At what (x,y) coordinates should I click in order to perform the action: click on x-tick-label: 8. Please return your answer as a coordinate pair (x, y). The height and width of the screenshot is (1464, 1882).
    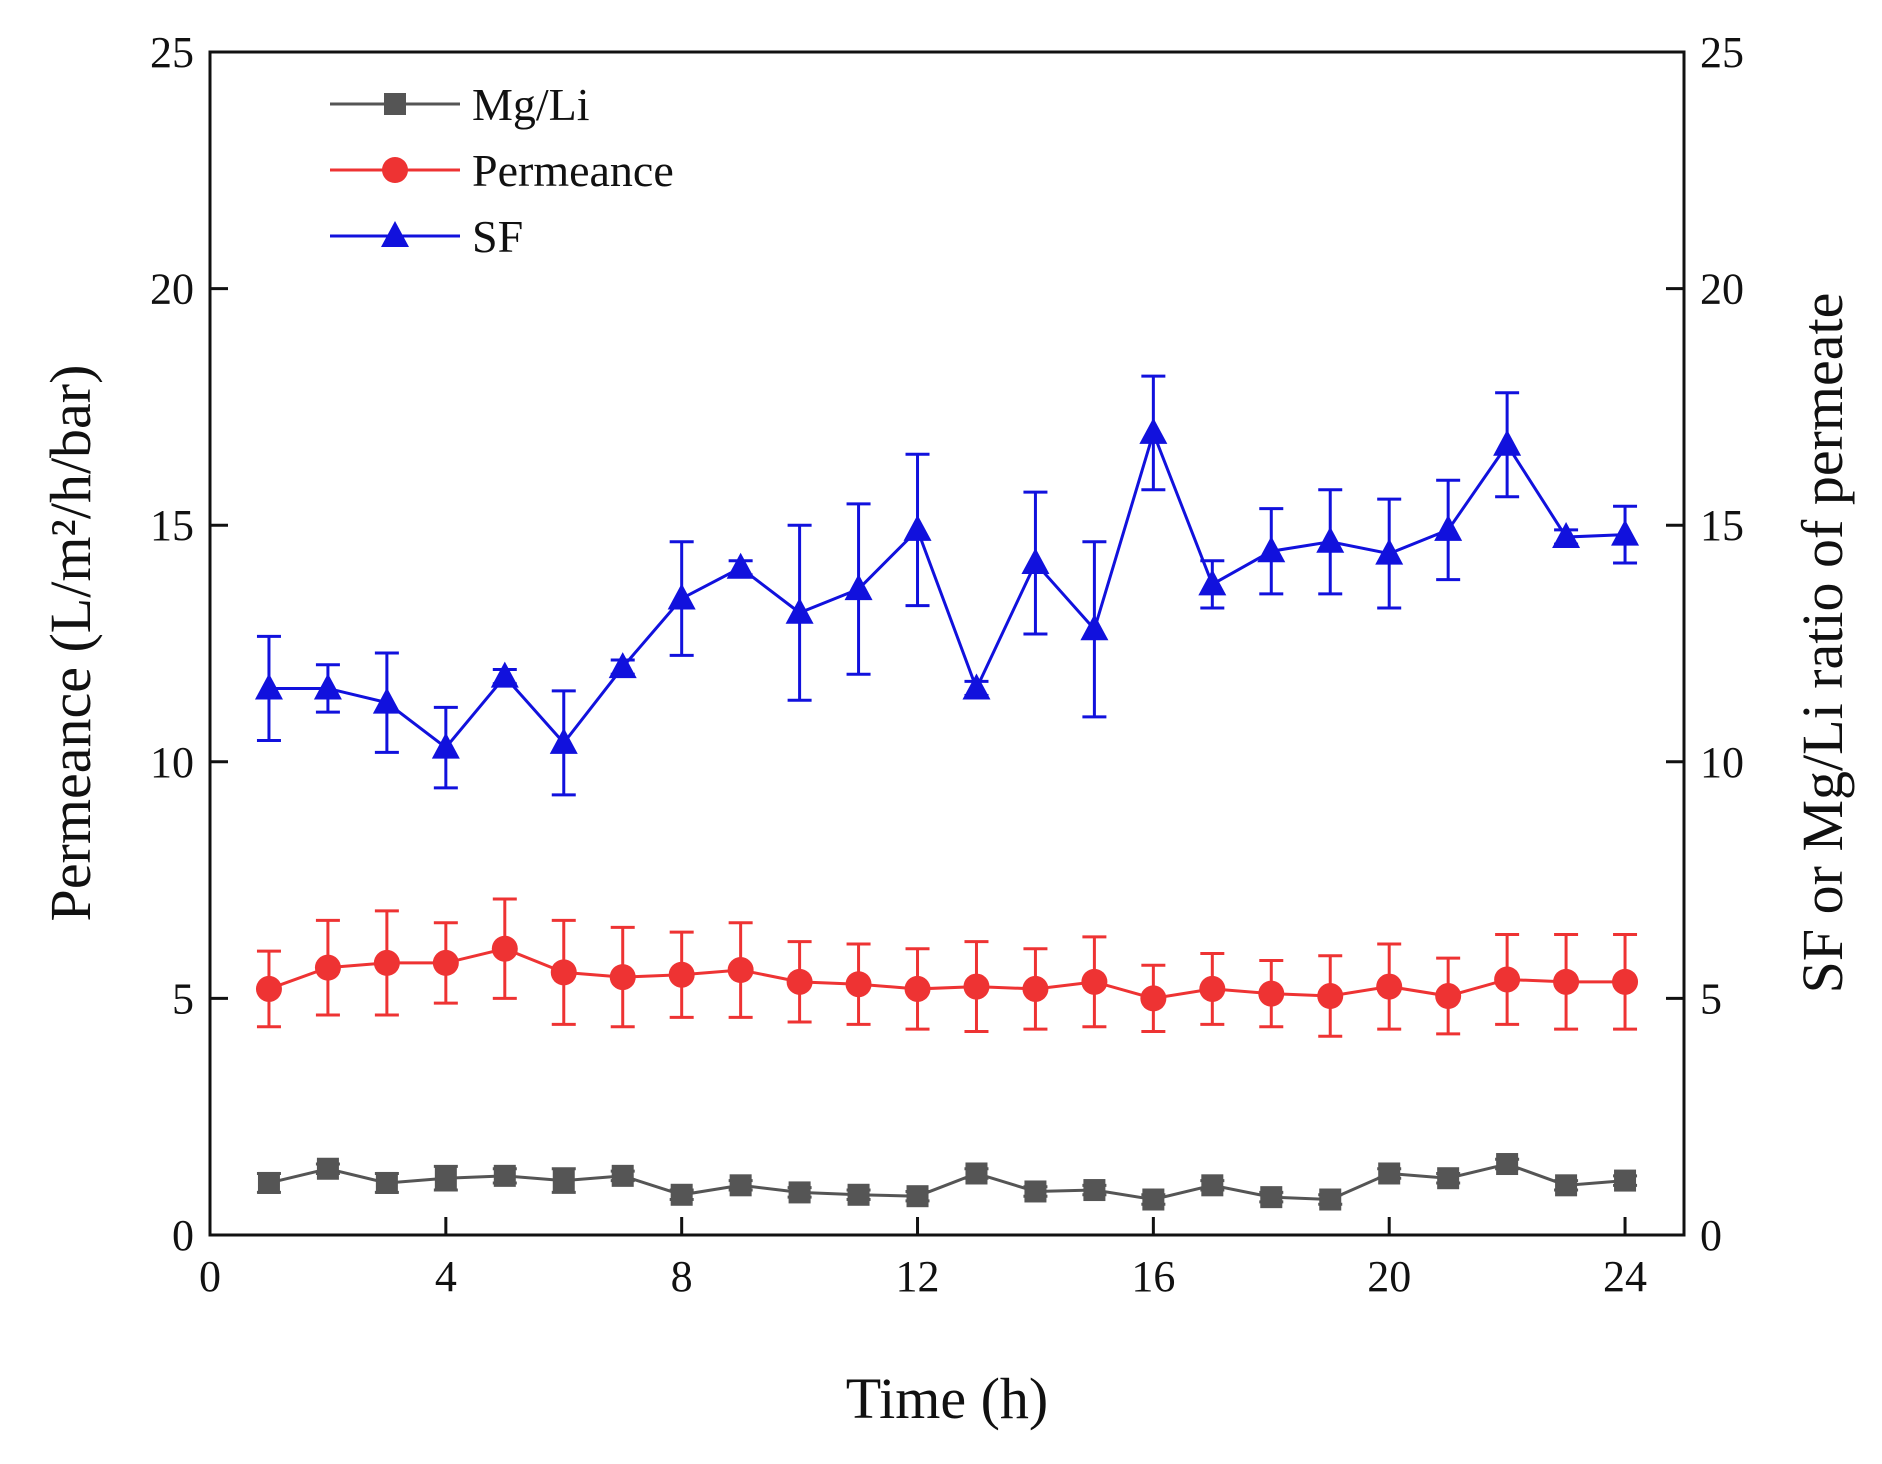
    Looking at the image, I should click on (682, 1276).